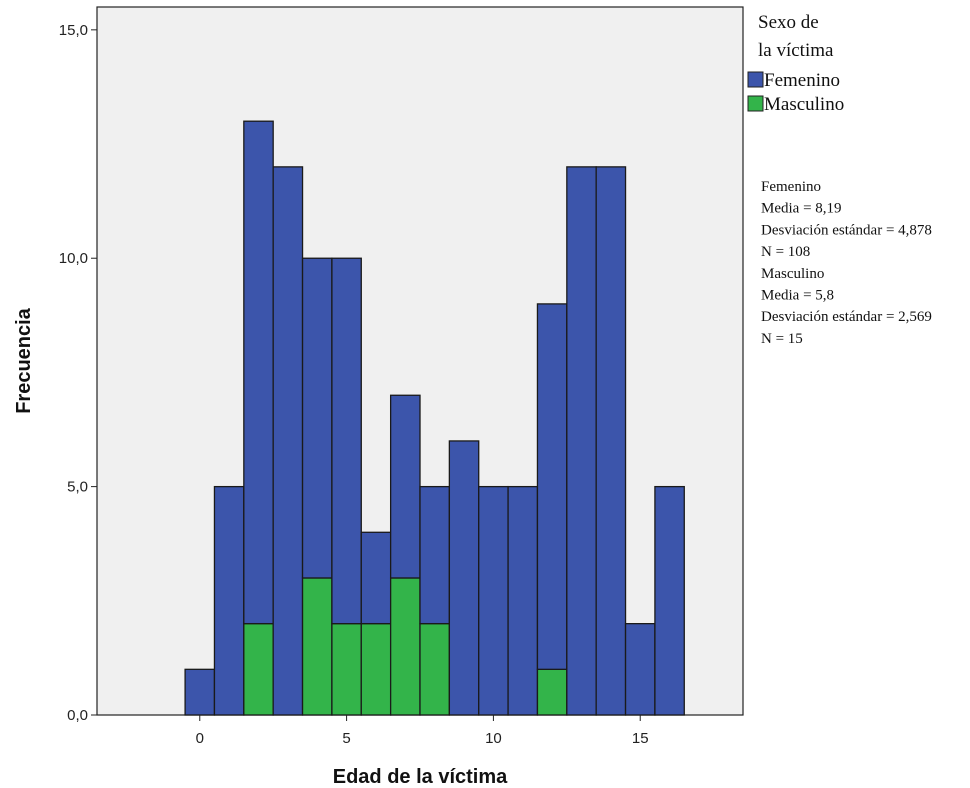  Describe the element at coordinates (77, 715) in the screenshot. I see `y-tick-label-0: 0,0` at that location.